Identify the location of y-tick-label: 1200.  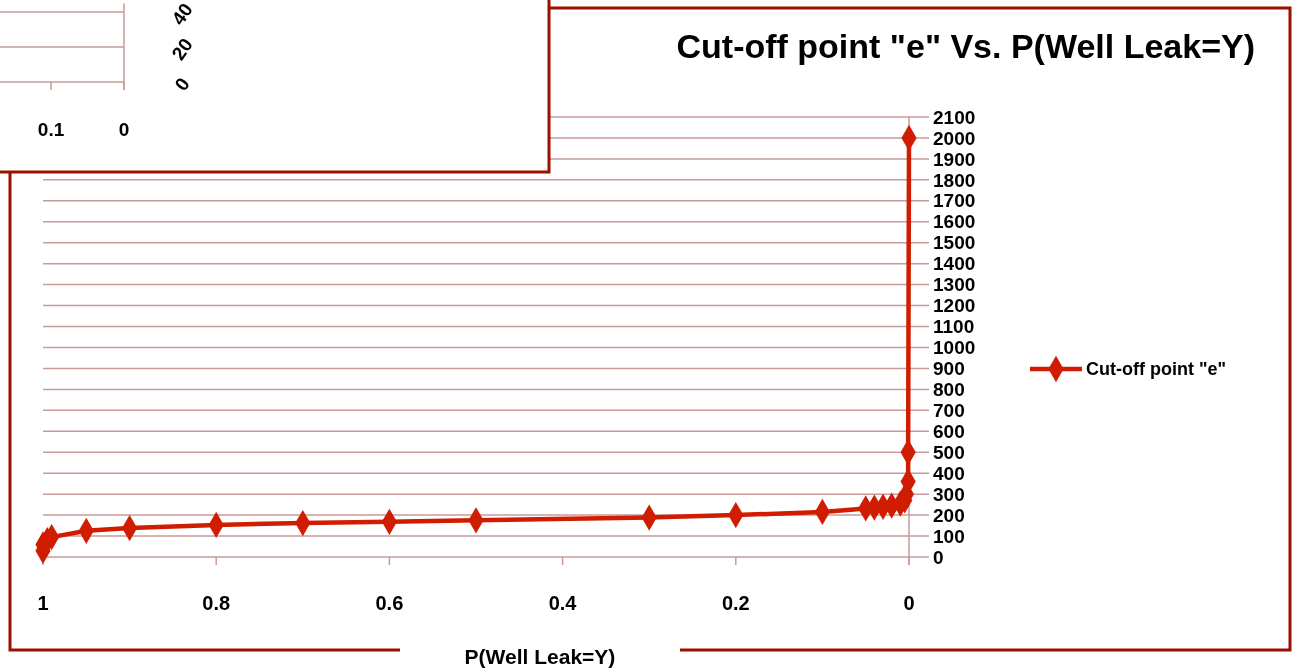
(954, 306).